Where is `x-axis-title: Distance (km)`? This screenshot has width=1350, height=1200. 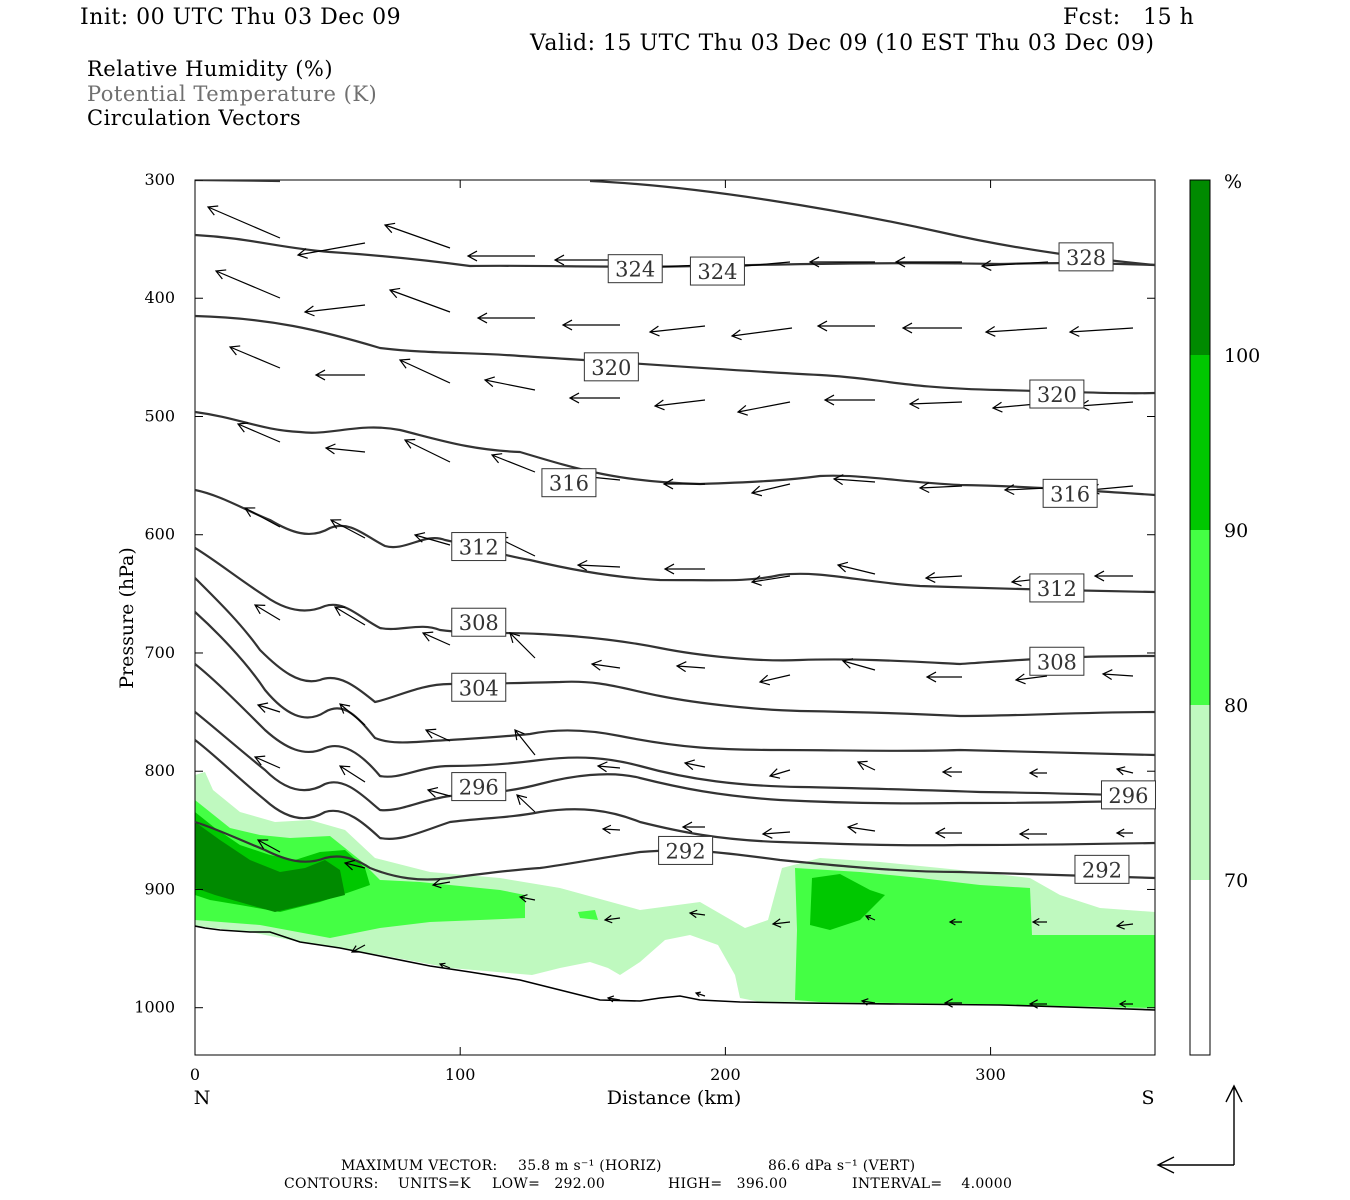
x-axis-title: Distance (km) is located at coordinates (674, 1098).